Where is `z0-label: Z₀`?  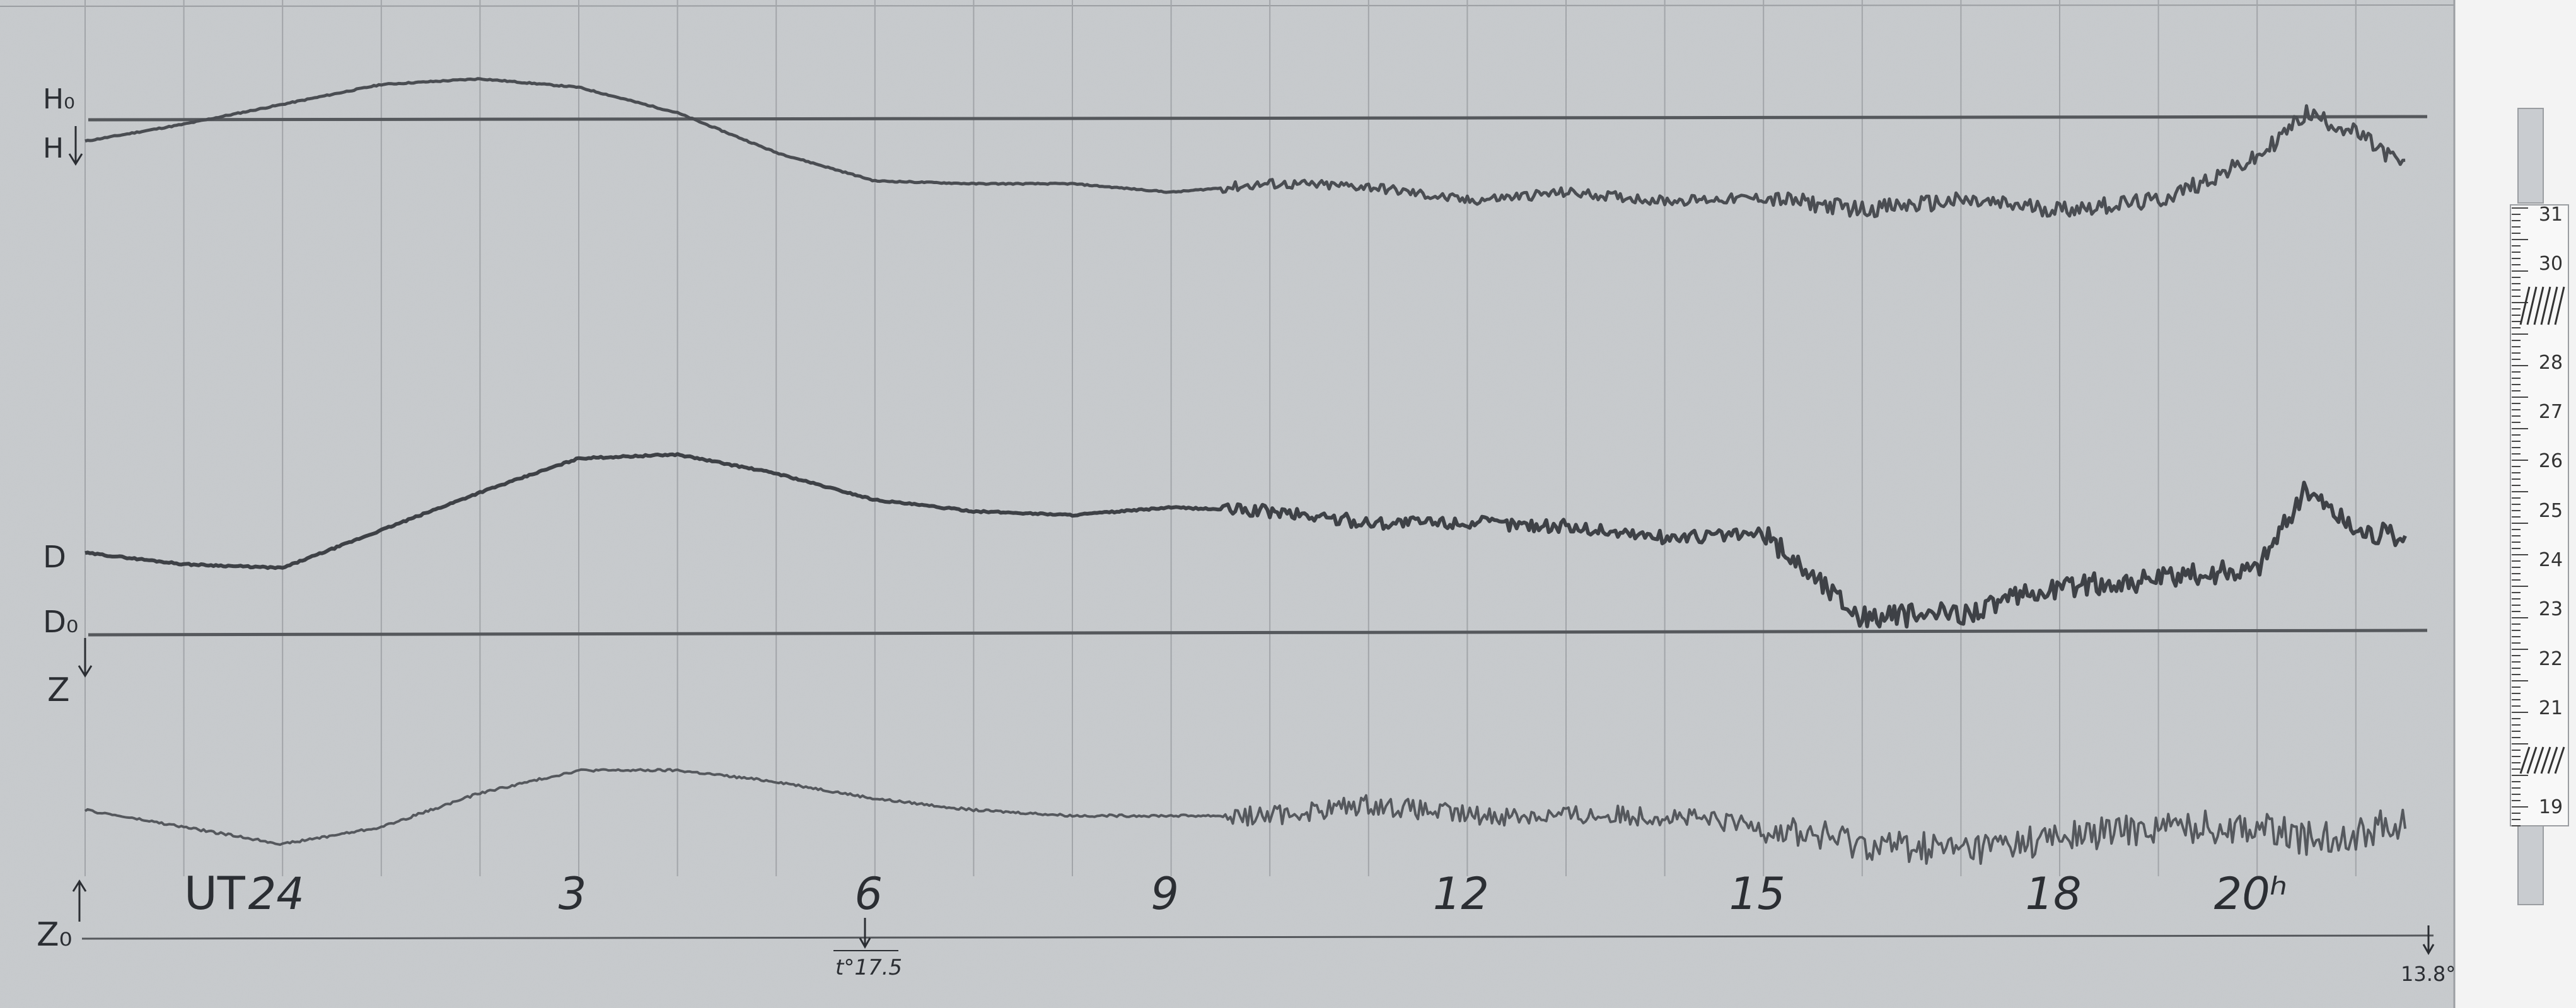 z0-label: Z₀ is located at coordinates (54, 935).